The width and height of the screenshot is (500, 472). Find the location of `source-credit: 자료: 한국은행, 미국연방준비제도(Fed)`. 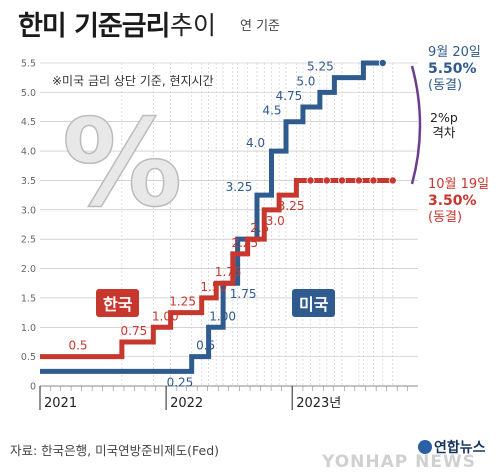

source-credit: 자료: 한국은행, 미국연방준비제도(Fed) is located at coordinates (115, 450).